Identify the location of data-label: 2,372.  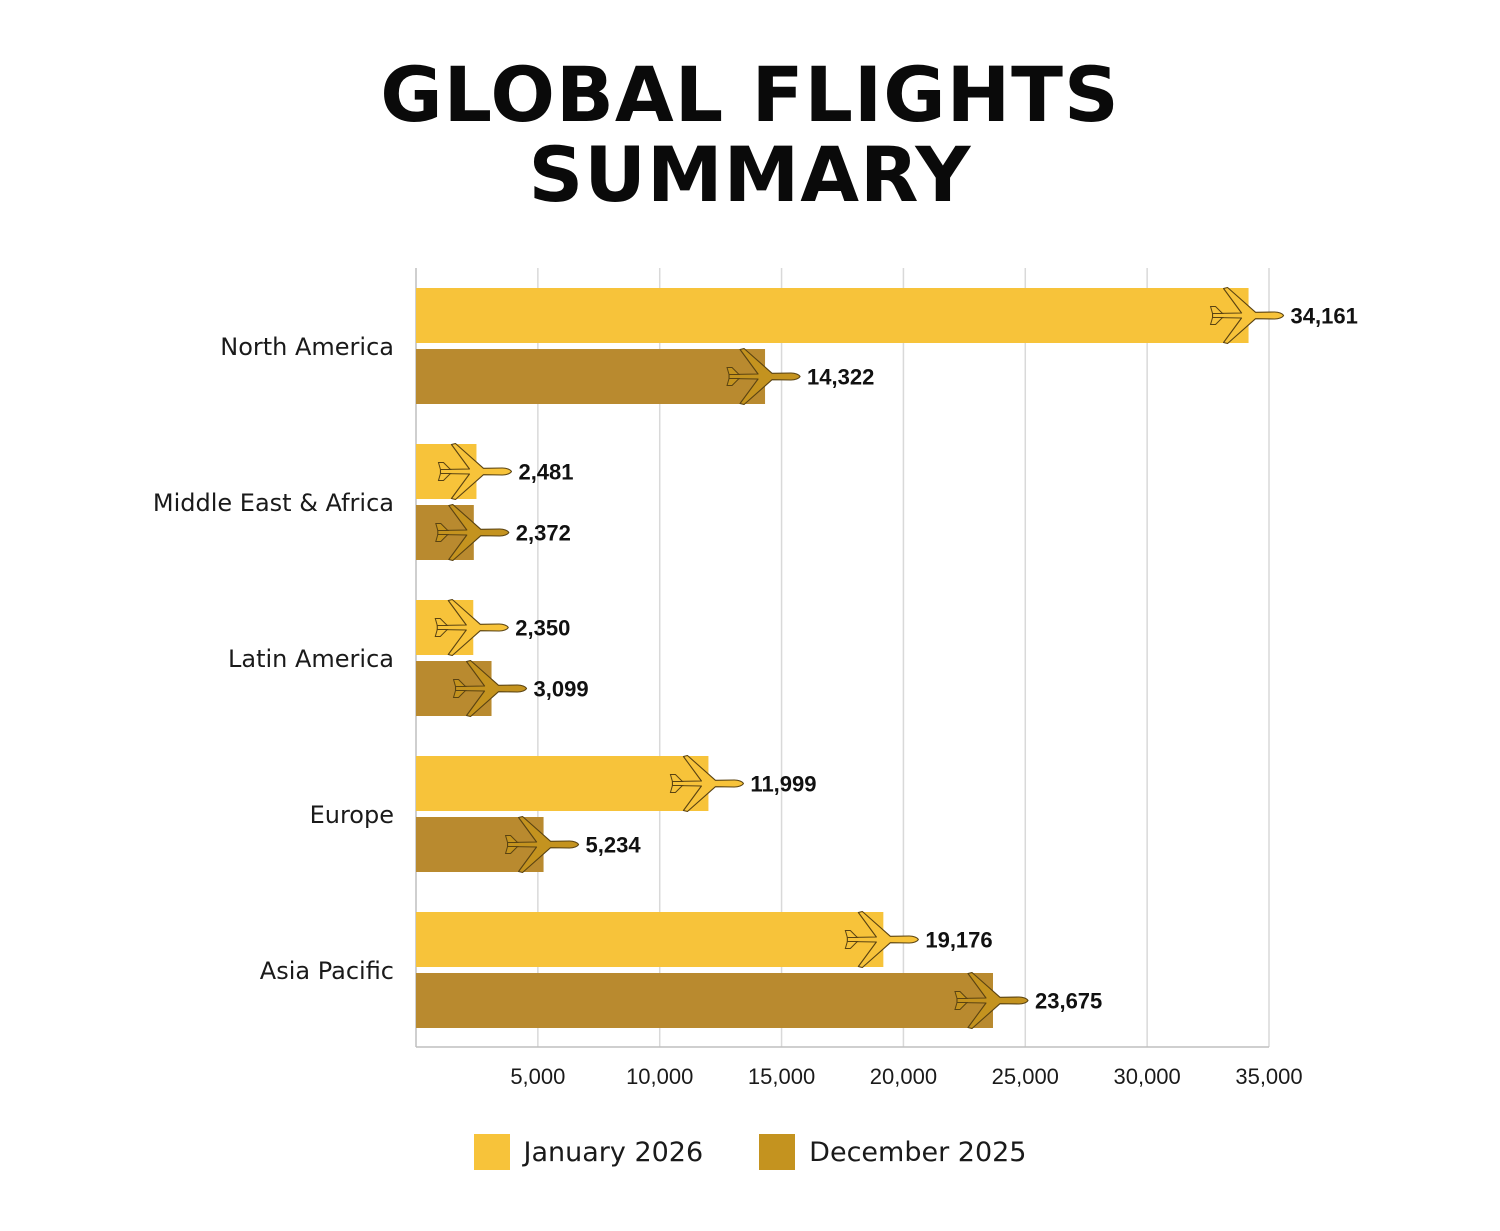
(543, 533).